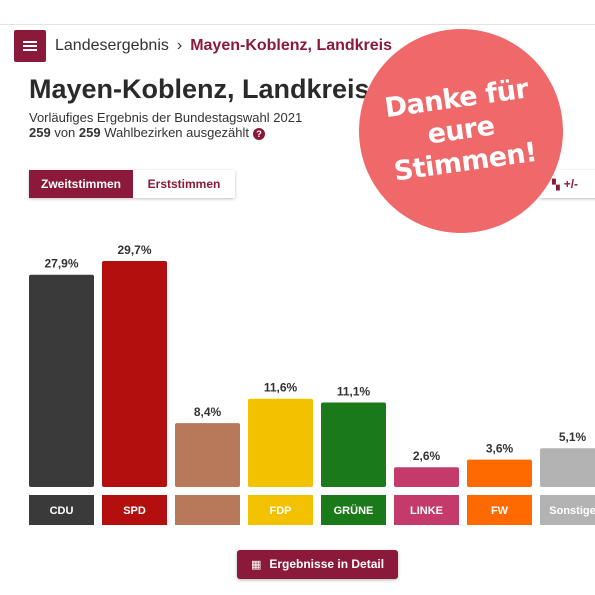 This screenshot has height=595, width=595. I want to click on difference-icon: ▚, so click(556, 185).